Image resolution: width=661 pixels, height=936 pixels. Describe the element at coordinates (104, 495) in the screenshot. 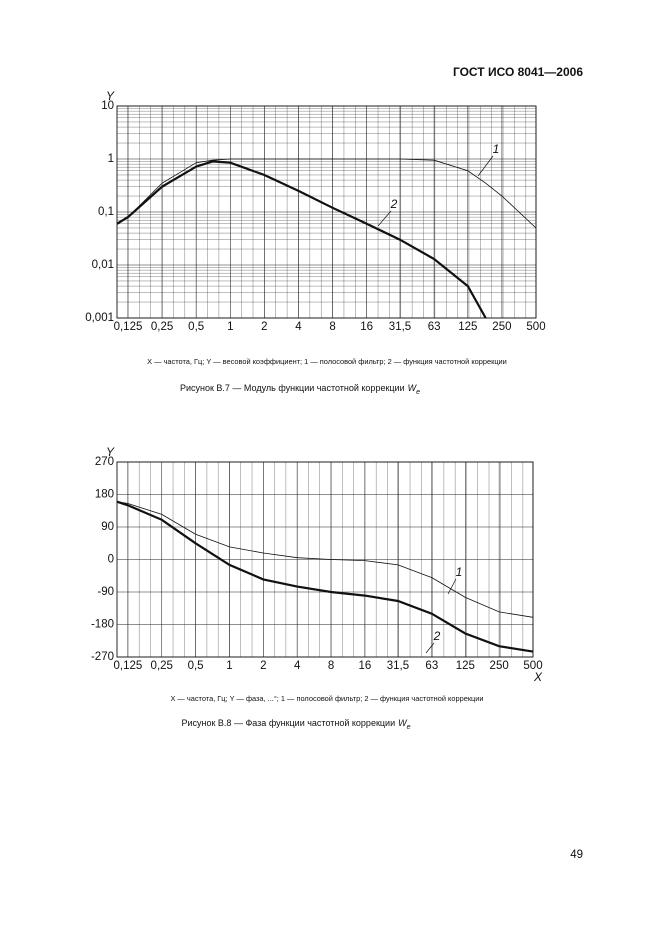

I see `y-tick-label: 180` at that location.